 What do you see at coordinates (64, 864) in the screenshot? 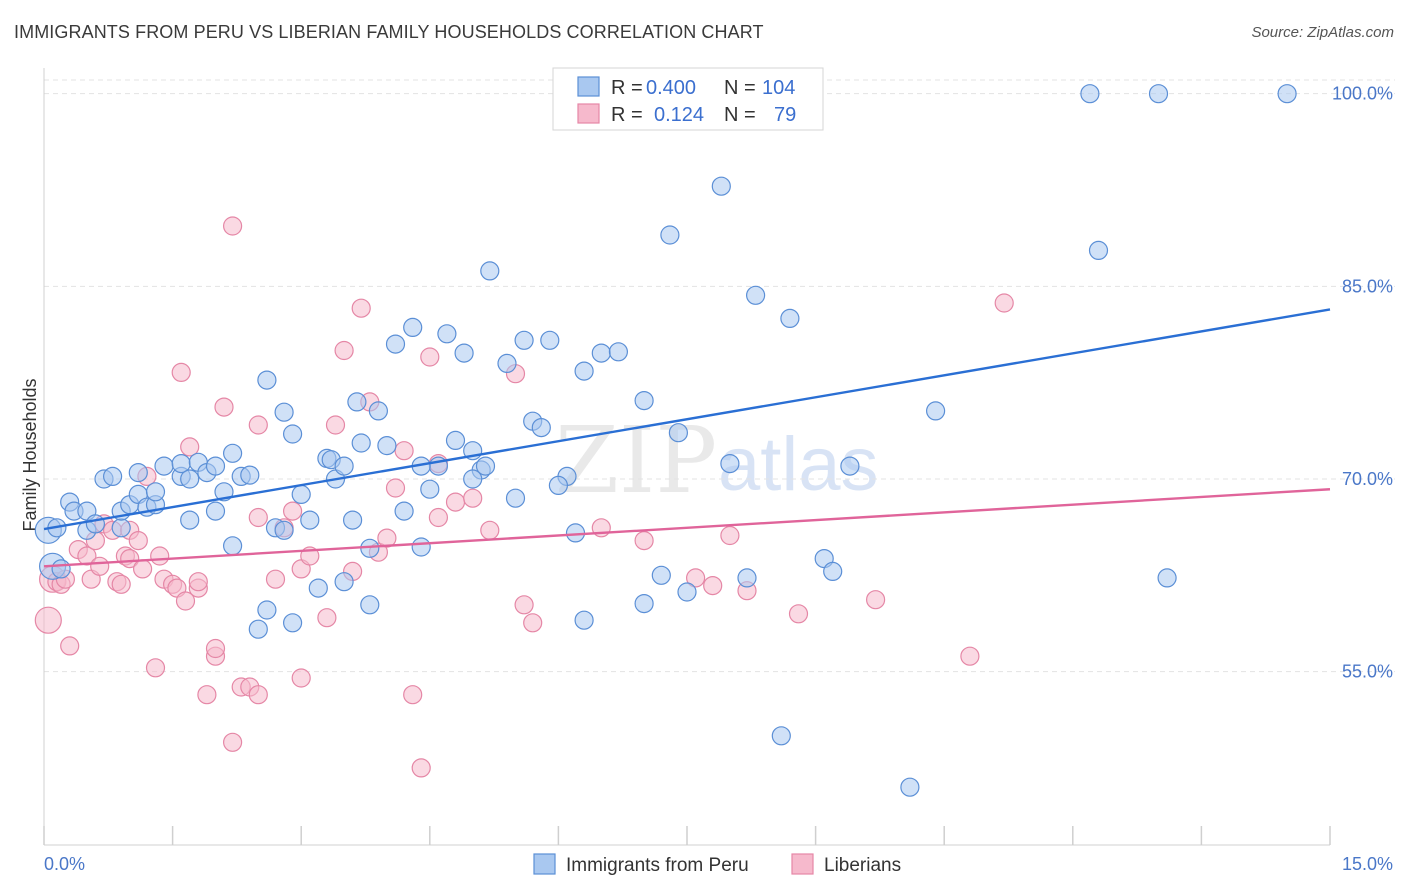
I see `x-tick-label-min: 0.0%` at bounding box center [64, 864].